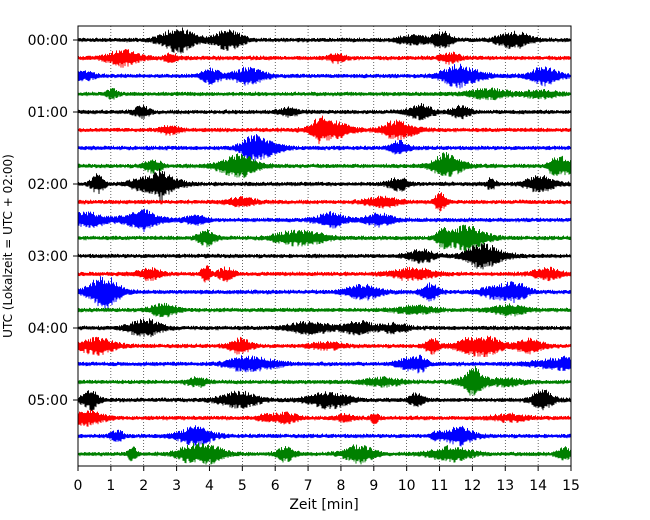 The height and width of the screenshot is (520, 650). I want to click on x-axis-label: Zeit [min], so click(323, 505).